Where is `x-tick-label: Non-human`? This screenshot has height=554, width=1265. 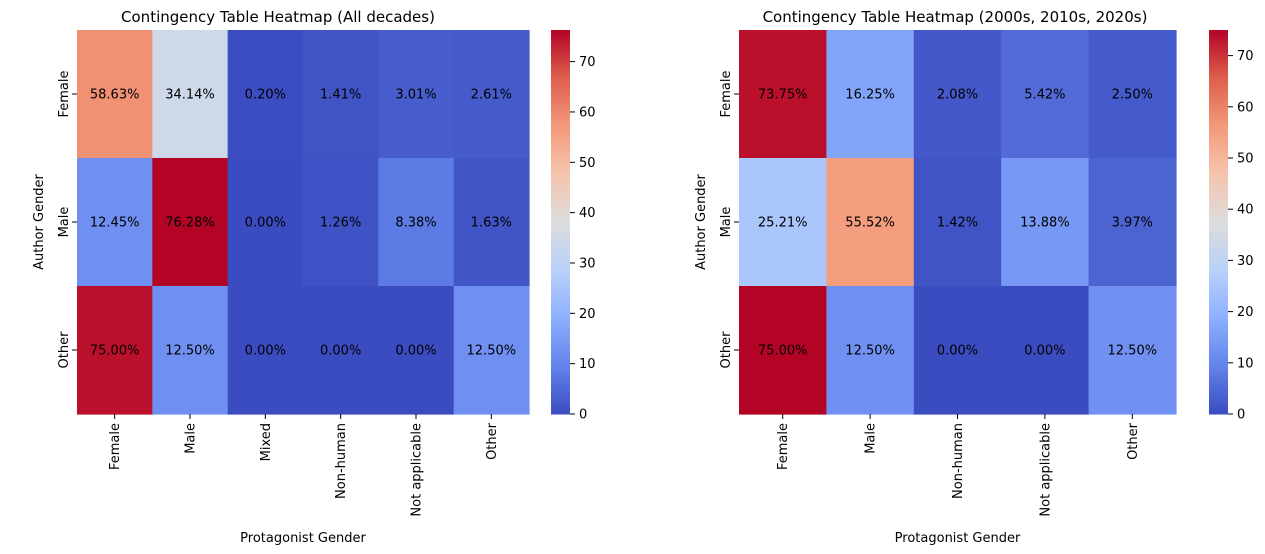
x-tick-label: Non-human is located at coordinates (958, 461).